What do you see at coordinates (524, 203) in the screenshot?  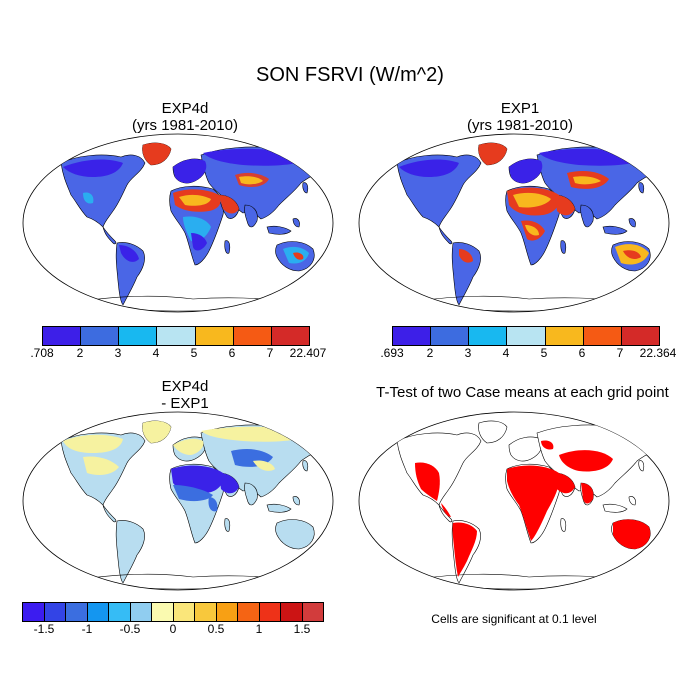 I see `exp1-field-patches` at bounding box center [524, 203].